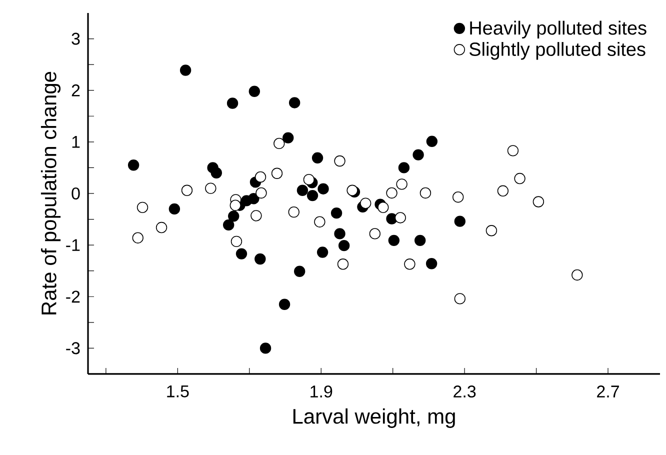 The image size is (666, 455). What do you see at coordinates (557, 51) in the screenshot?
I see `legend-label: Slightly polluted sites` at bounding box center [557, 51].